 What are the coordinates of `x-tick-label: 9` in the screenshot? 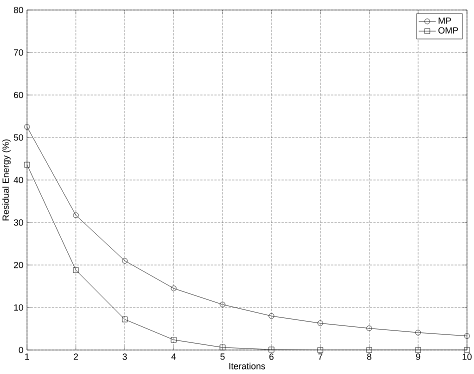 It's located at (418, 357).